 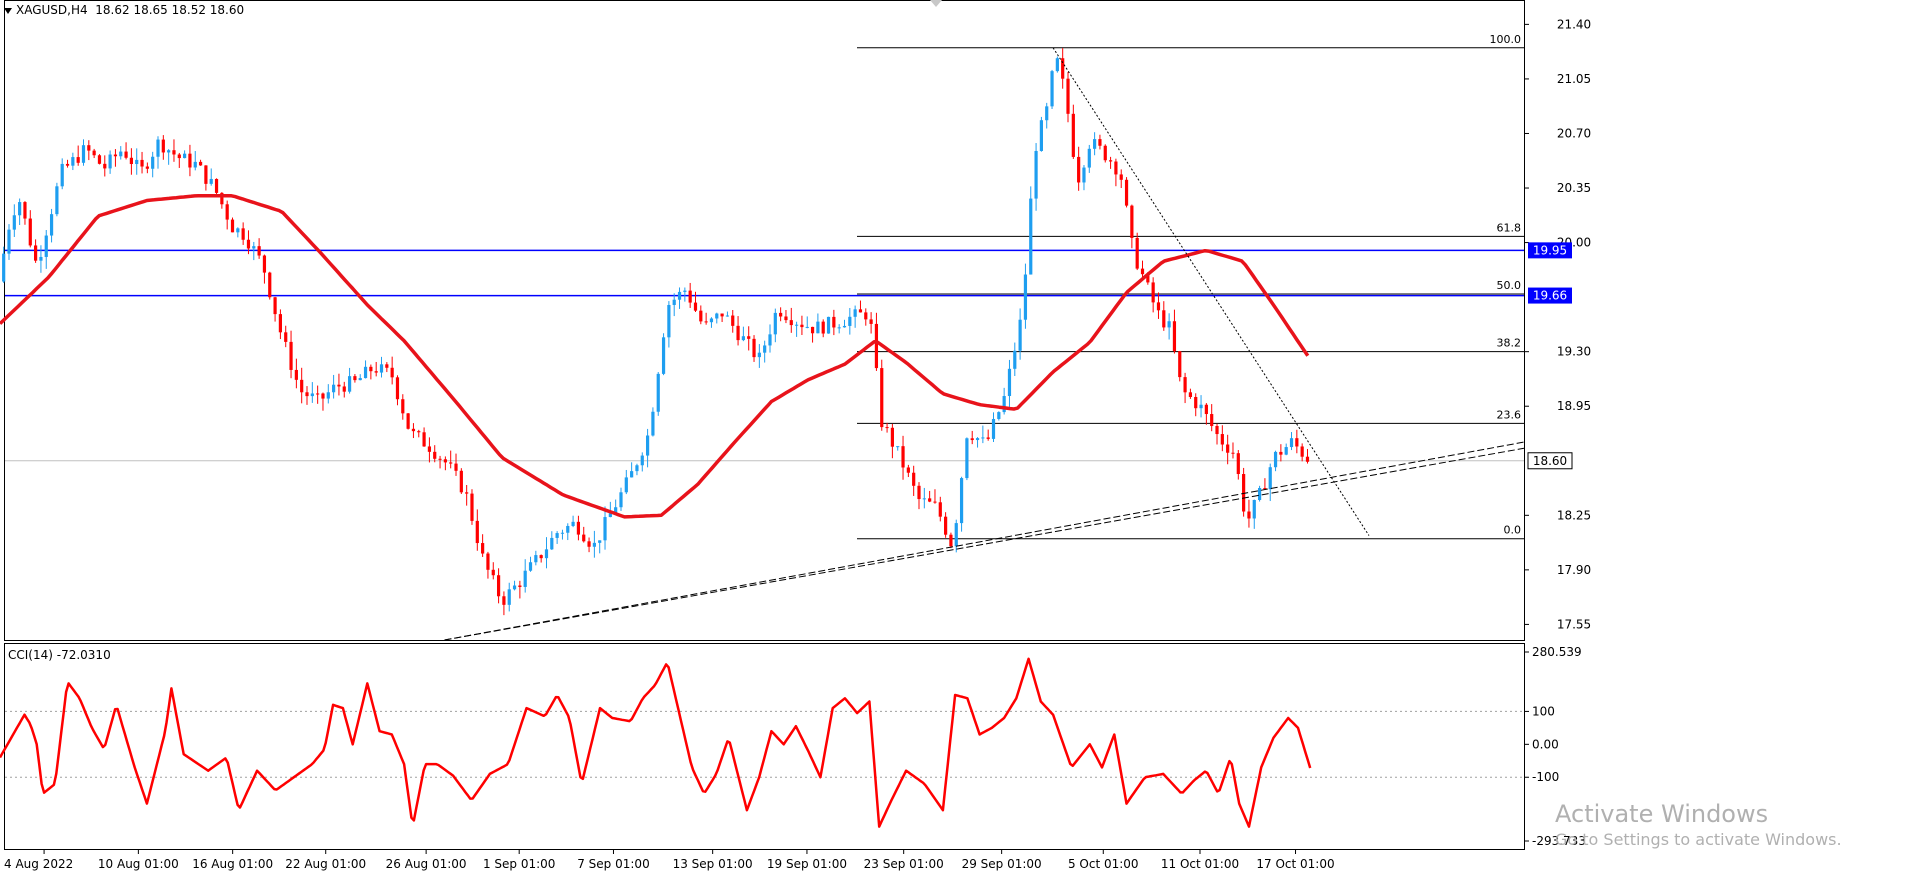 I want to click on fib-level-label: 23.6, so click(x=1509, y=414).